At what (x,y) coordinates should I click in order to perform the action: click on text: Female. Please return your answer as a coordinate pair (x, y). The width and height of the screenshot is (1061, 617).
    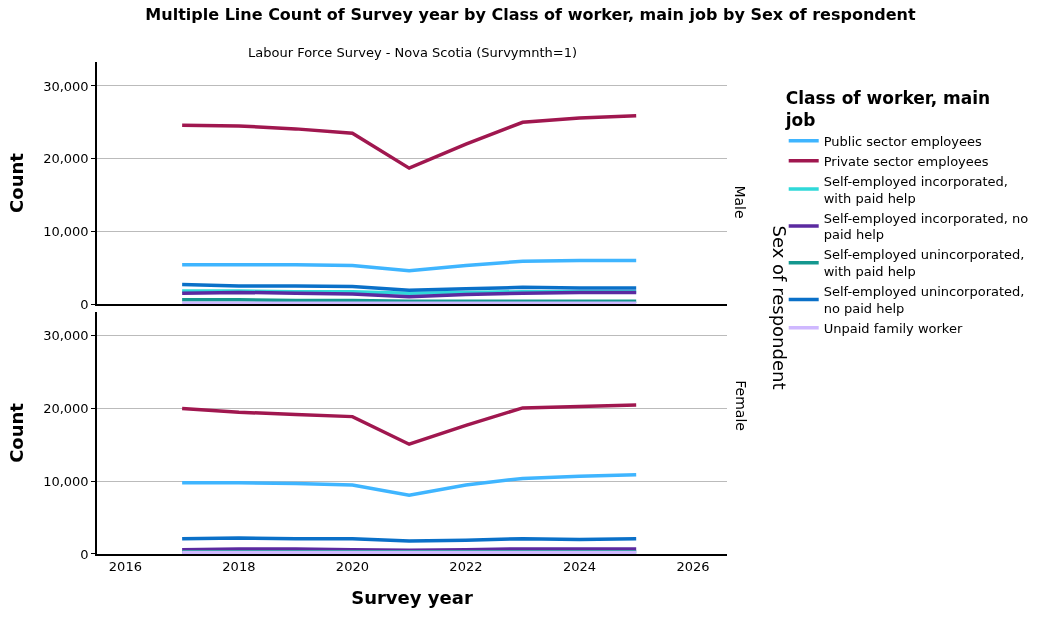
    Looking at the image, I should click on (740, 405).